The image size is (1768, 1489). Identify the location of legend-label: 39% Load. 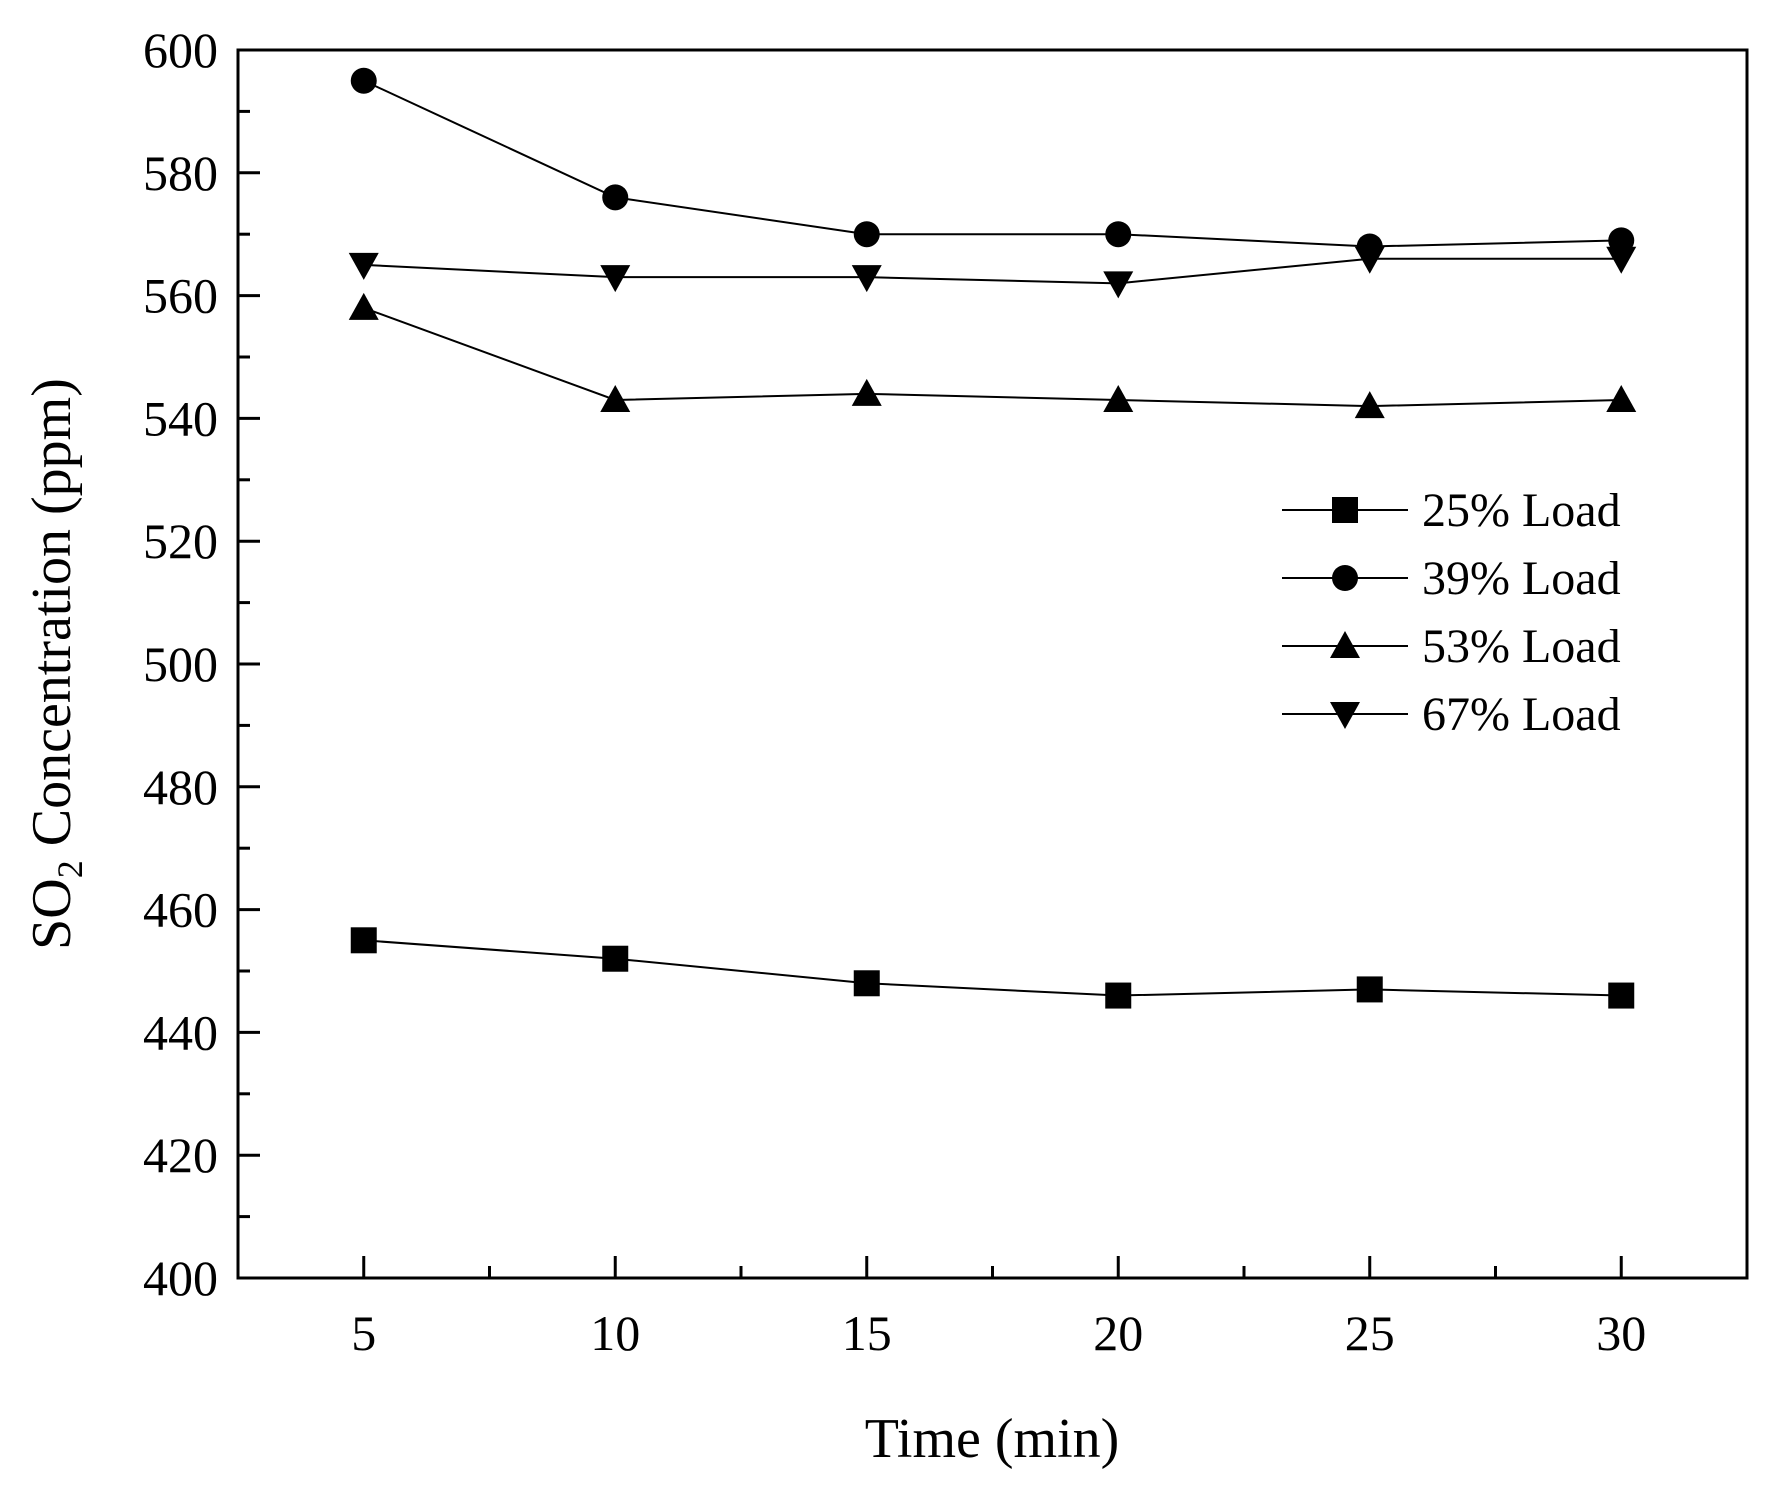
(1521, 578).